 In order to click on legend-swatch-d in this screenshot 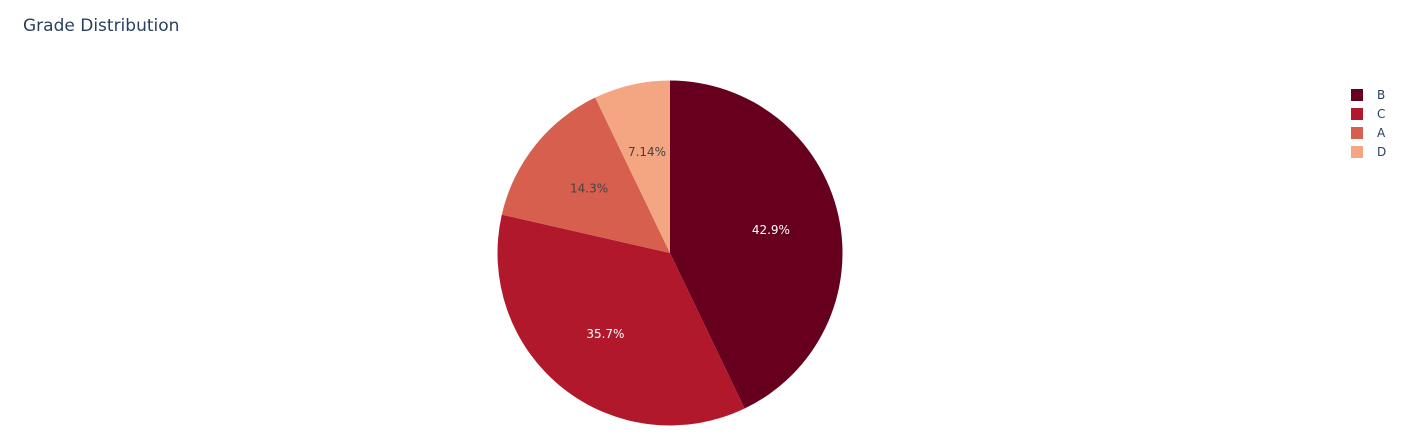, I will do `click(1357, 152)`.